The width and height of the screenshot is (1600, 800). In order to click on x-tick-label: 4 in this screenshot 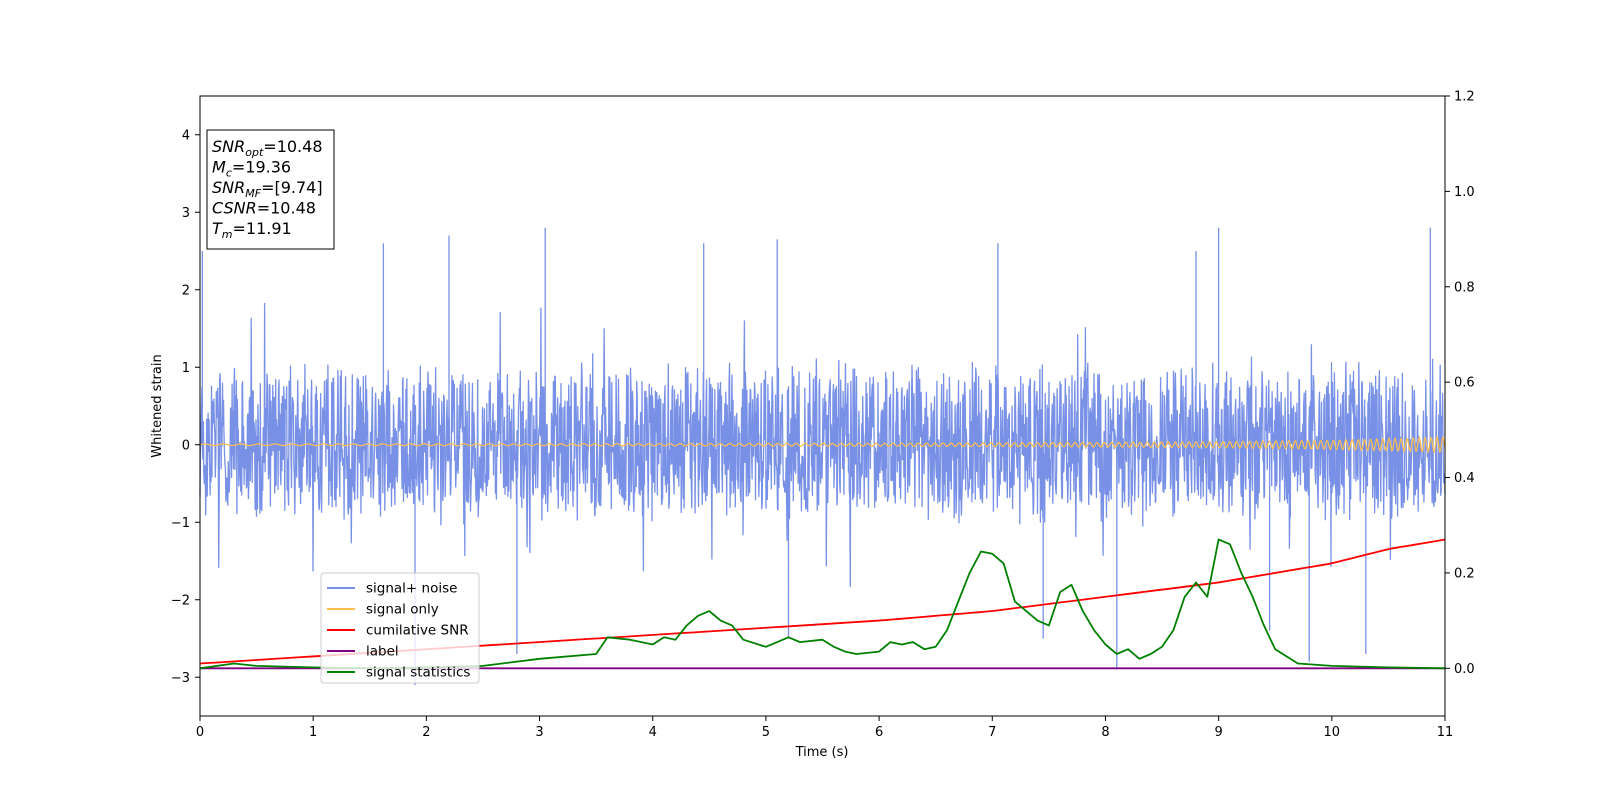, I will do `click(653, 732)`.